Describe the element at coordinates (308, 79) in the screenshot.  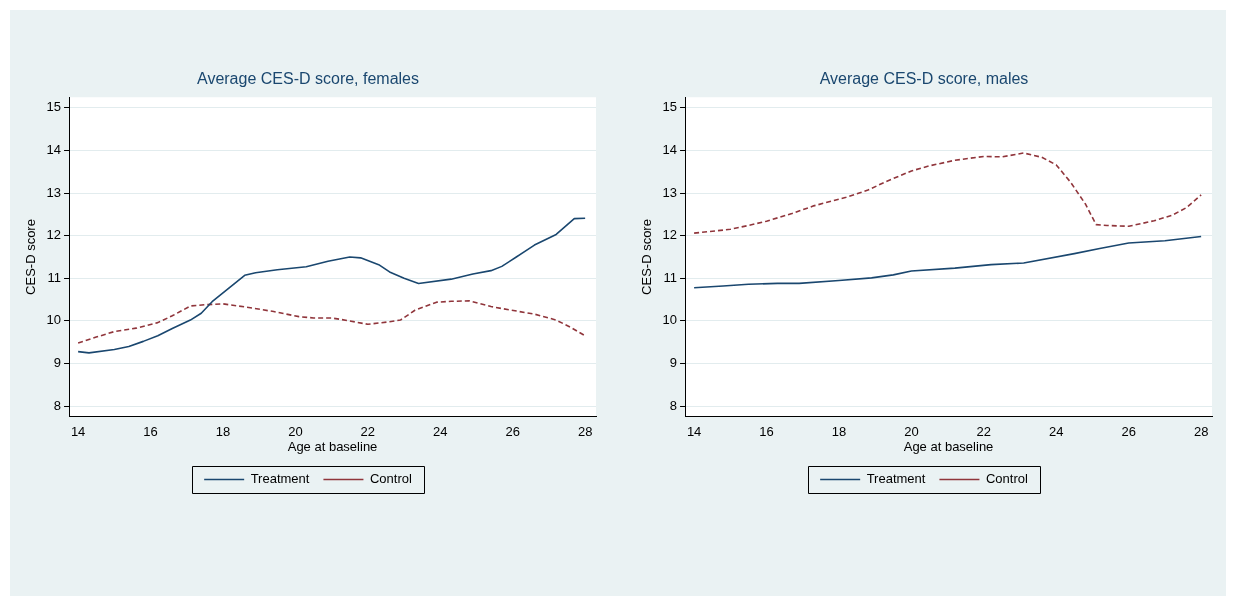
I see `chart-title: Average CES-D score, females` at that location.